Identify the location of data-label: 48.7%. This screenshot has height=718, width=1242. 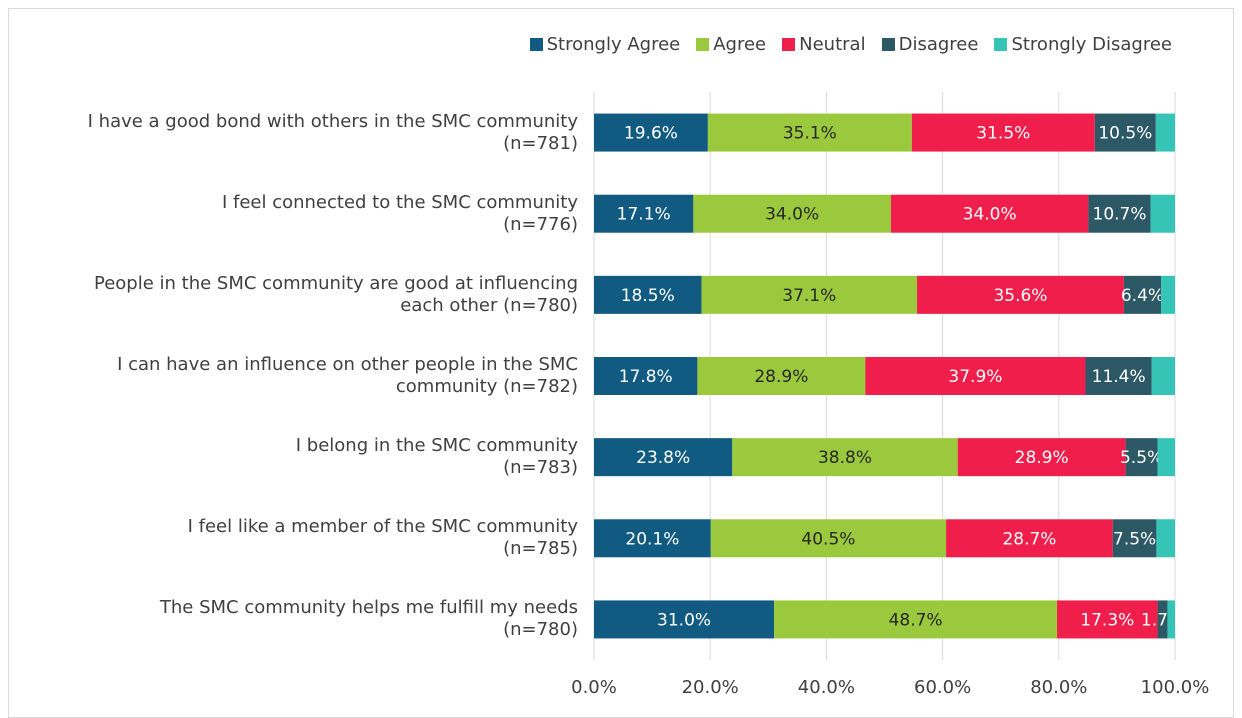
(916, 620).